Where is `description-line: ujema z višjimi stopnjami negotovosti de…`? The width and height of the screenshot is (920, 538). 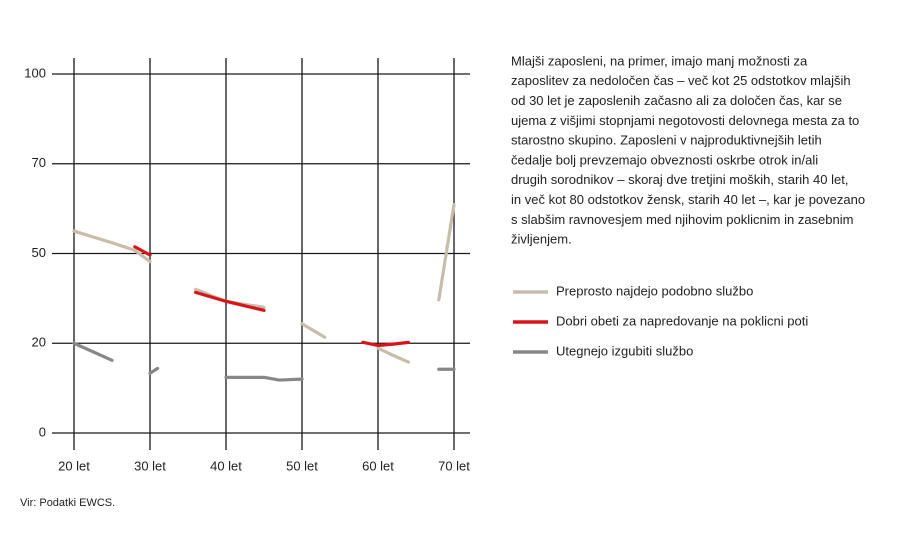
description-line: ujema z višjimi stopnjami negotovosti de… is located at coordinates (685, 120).